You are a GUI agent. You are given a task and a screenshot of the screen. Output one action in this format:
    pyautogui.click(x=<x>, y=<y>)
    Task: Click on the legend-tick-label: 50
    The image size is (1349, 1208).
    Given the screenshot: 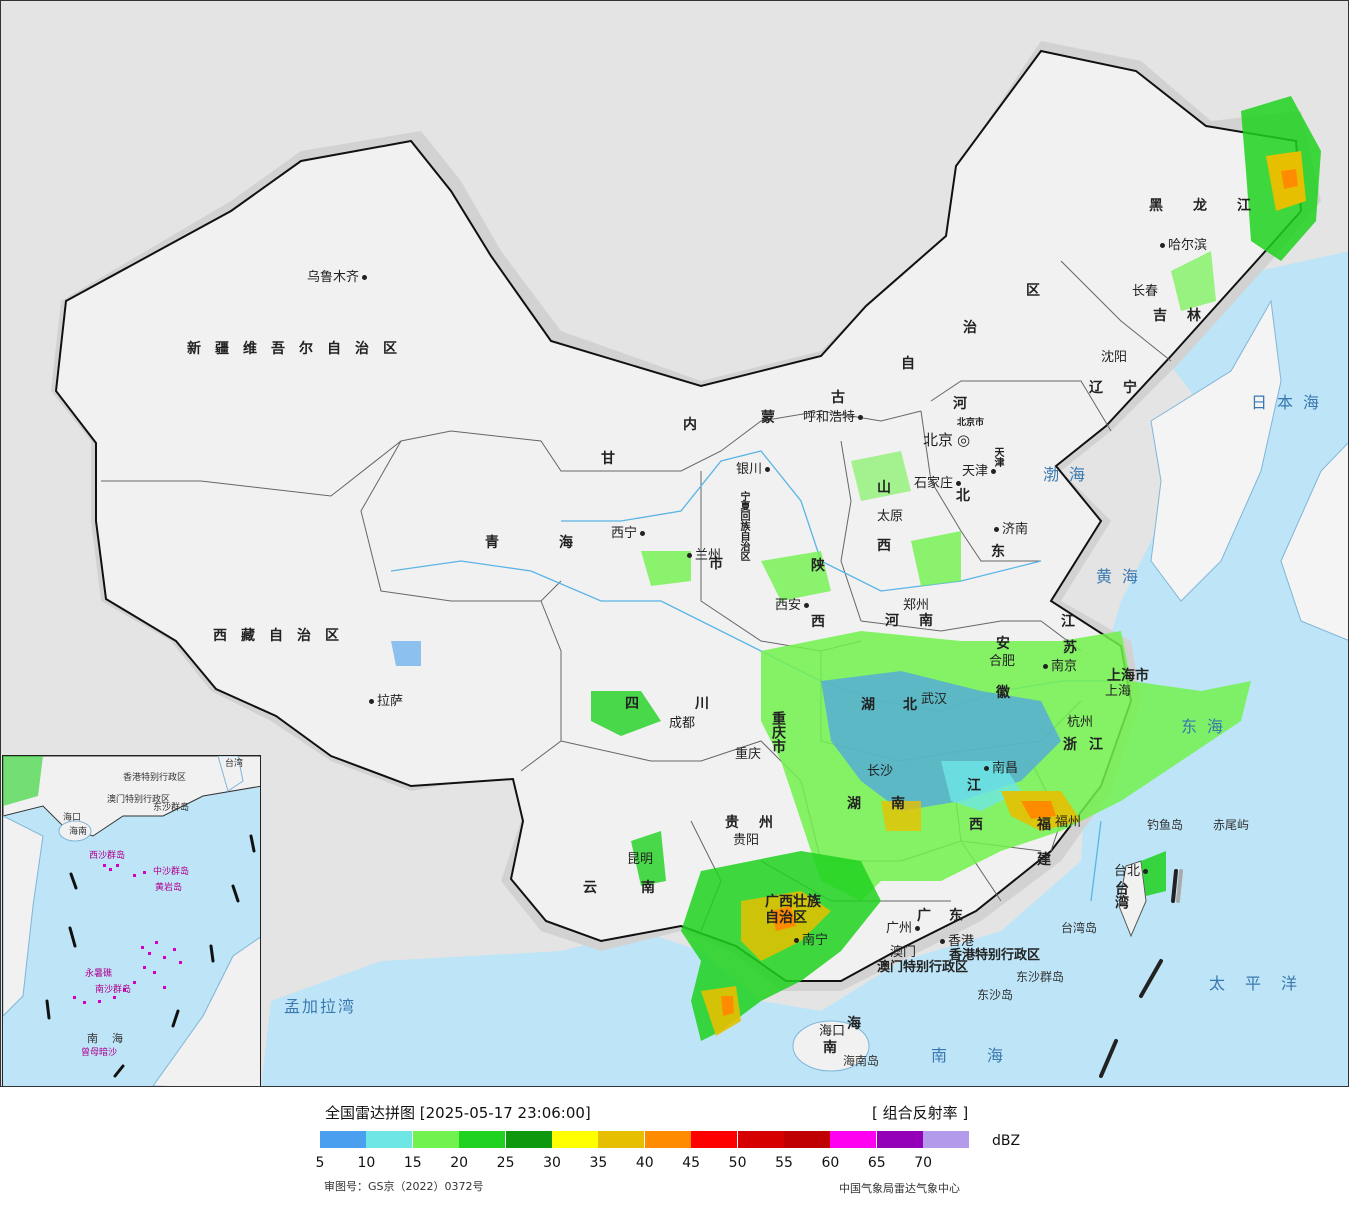 What is the action you would take?
    pyautogui.click(x=737, y=1163)
    